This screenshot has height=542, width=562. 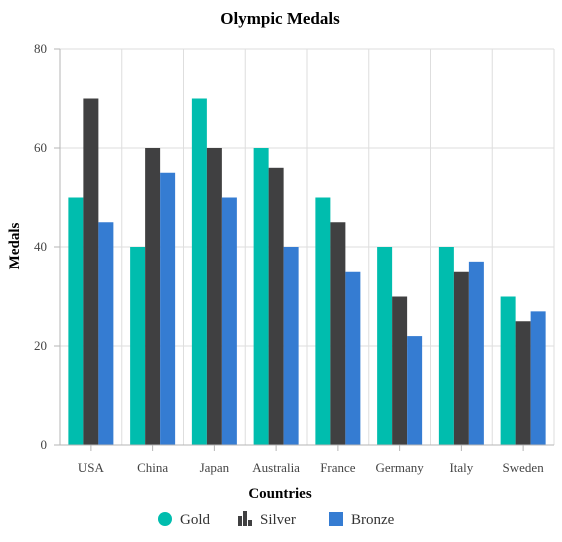 What do you see at coordinates (538, 378) in the screenshot?
I see `bar-bronze-sweden` at bounding box center [538, 378].